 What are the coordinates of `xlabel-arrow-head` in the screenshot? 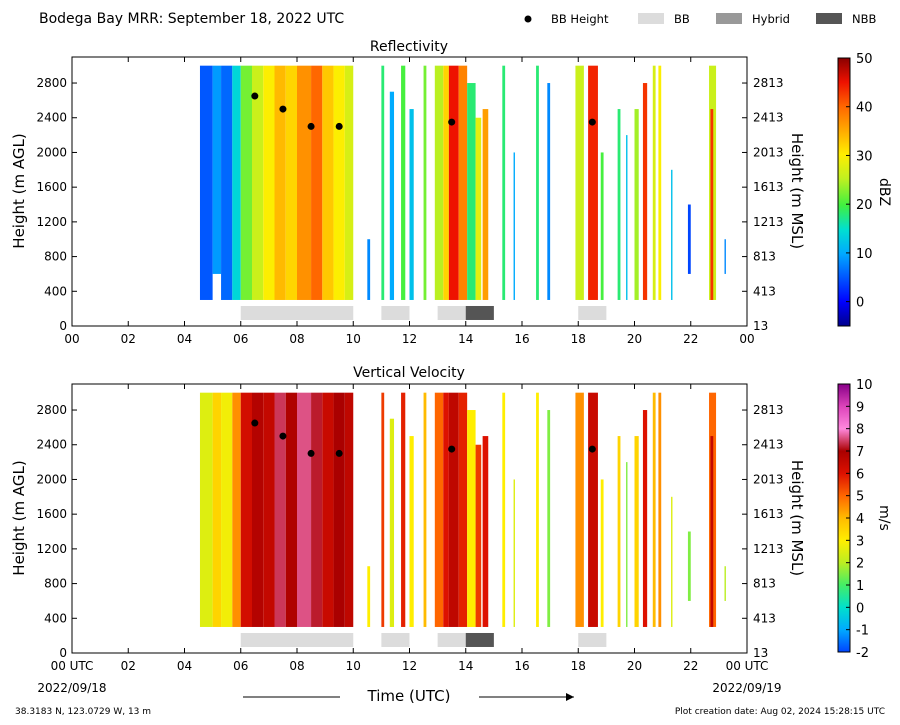 It's located at (570, 697).